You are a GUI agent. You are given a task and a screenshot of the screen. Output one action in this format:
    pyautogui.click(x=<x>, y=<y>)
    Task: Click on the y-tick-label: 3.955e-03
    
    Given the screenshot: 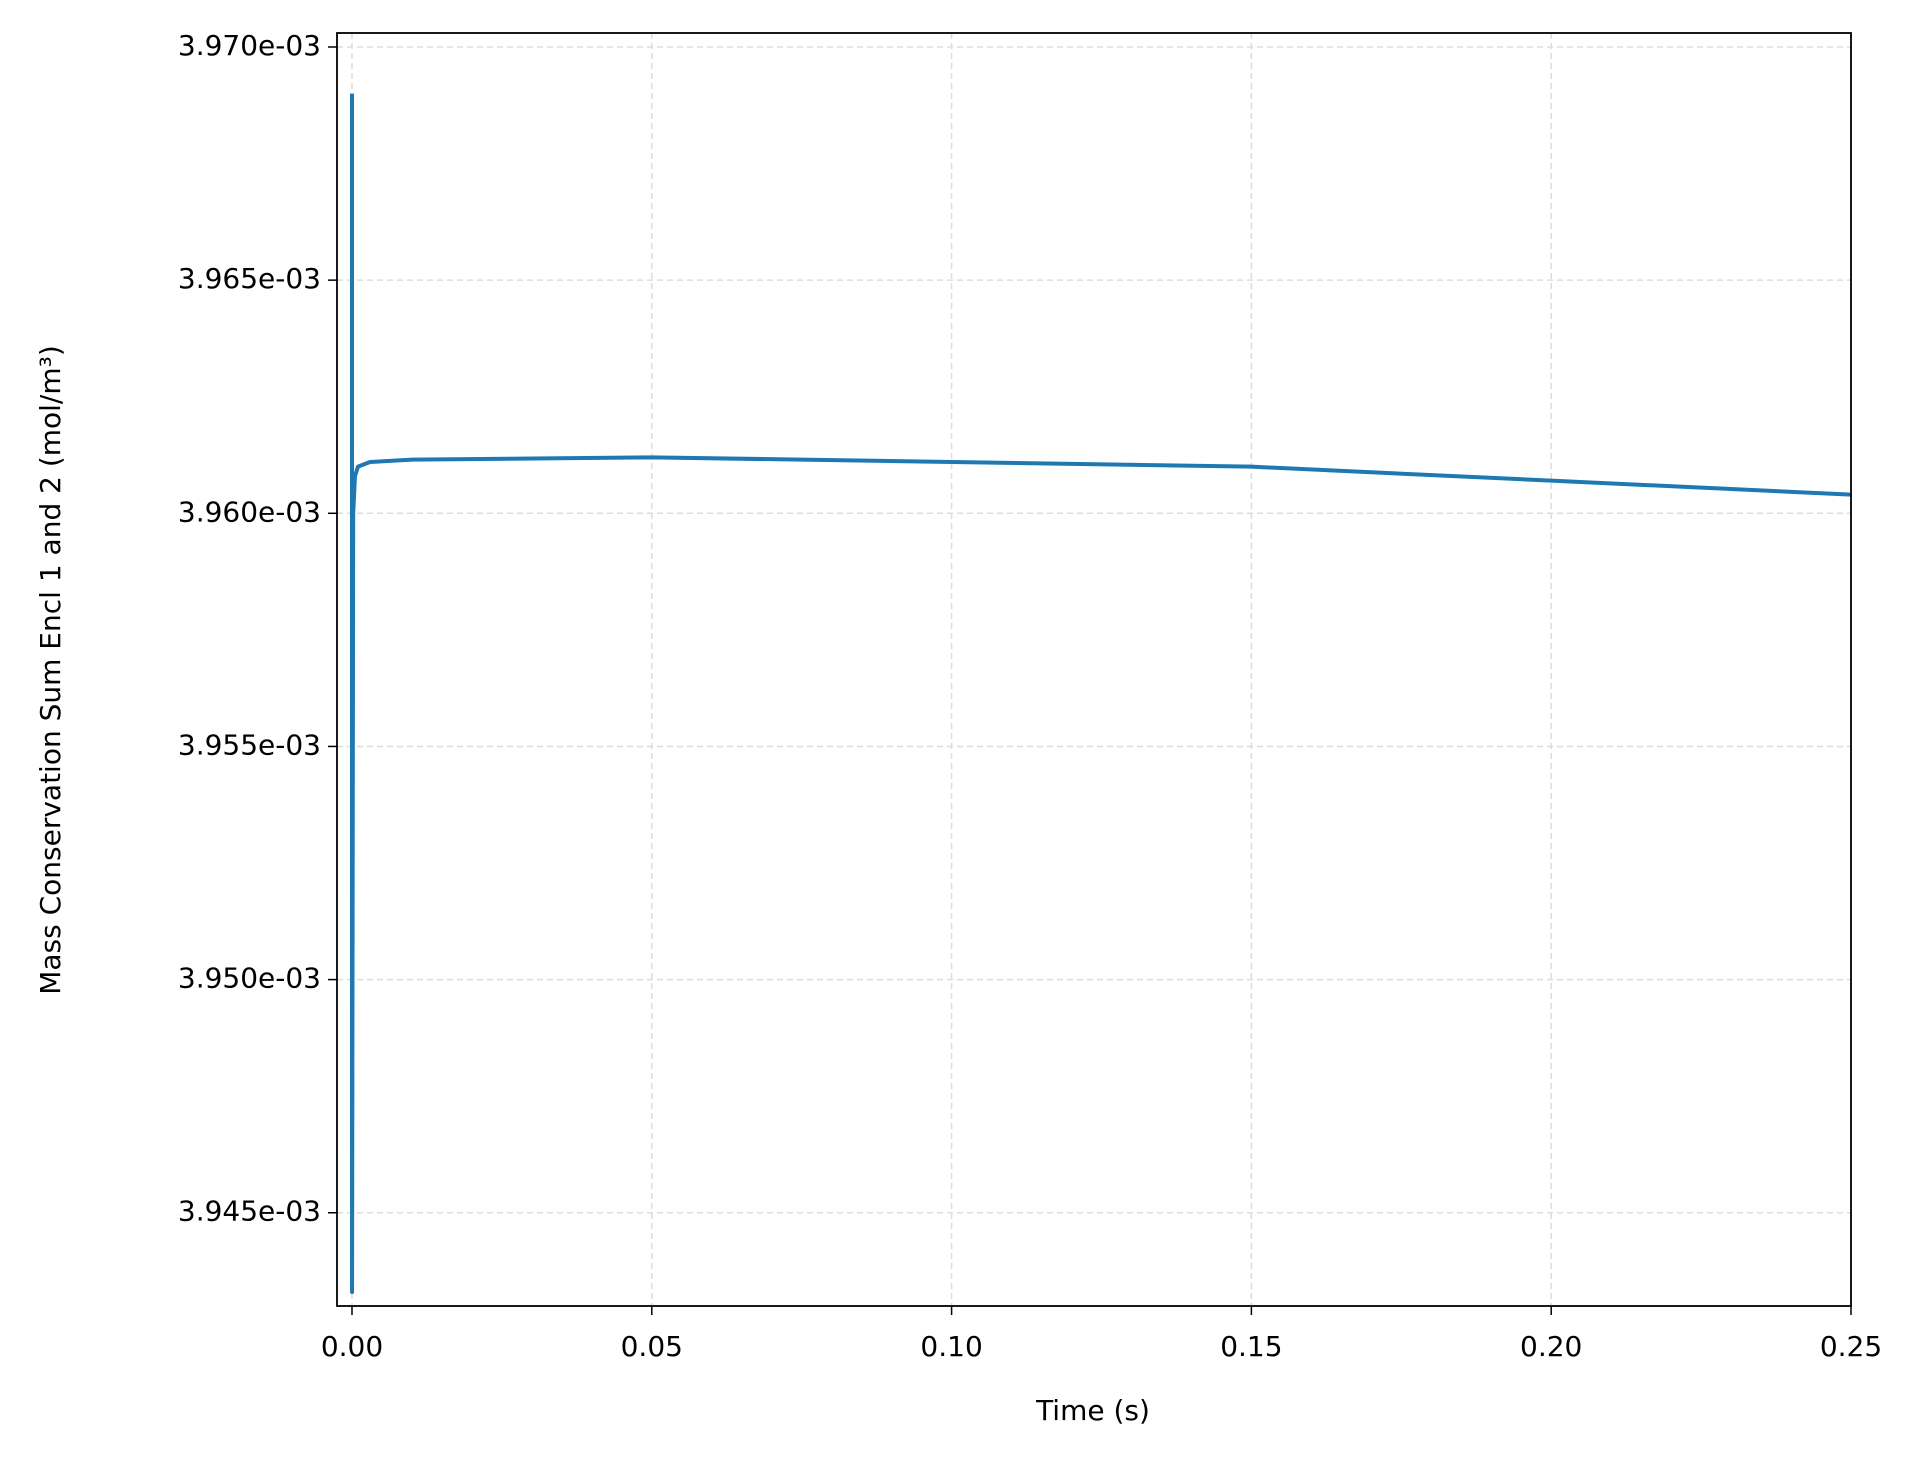 What is the action you would take?
    pyautogui.click(x=249, y=744)
    